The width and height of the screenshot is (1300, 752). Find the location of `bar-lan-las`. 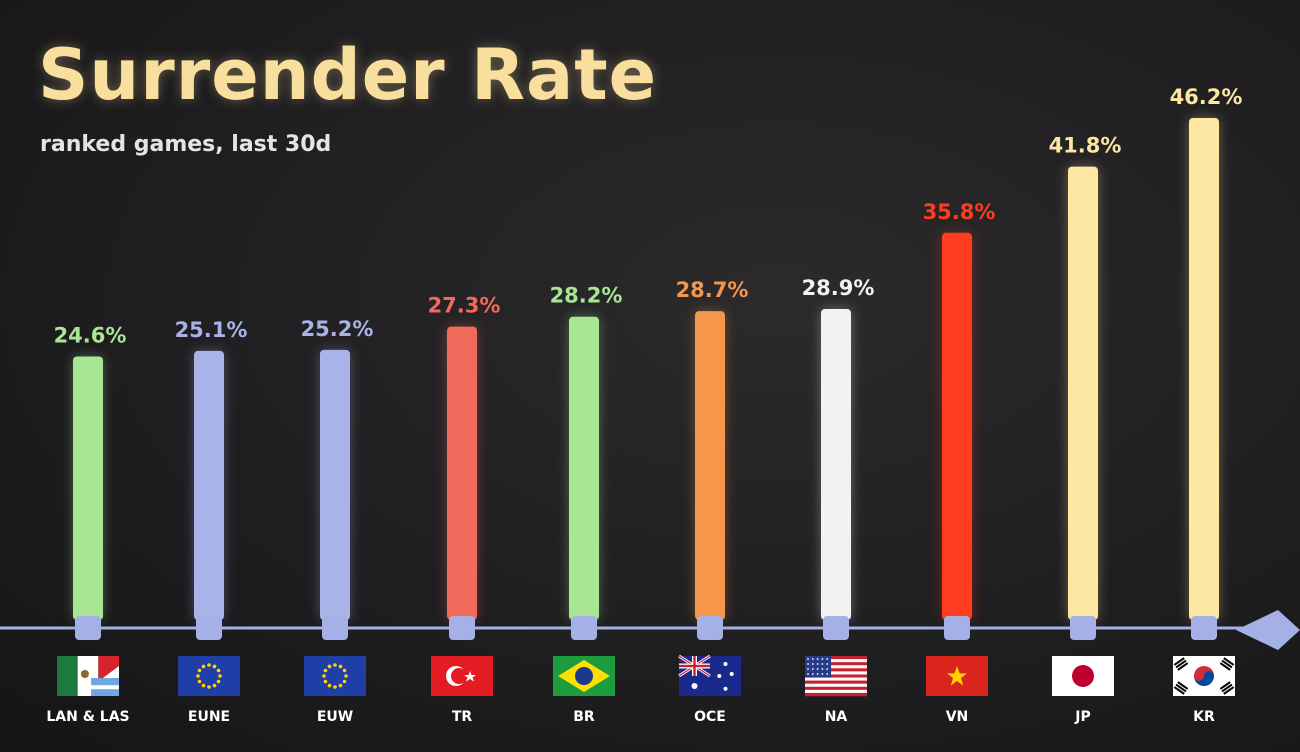

bar-lan-las is located at coordinates (88, 488).